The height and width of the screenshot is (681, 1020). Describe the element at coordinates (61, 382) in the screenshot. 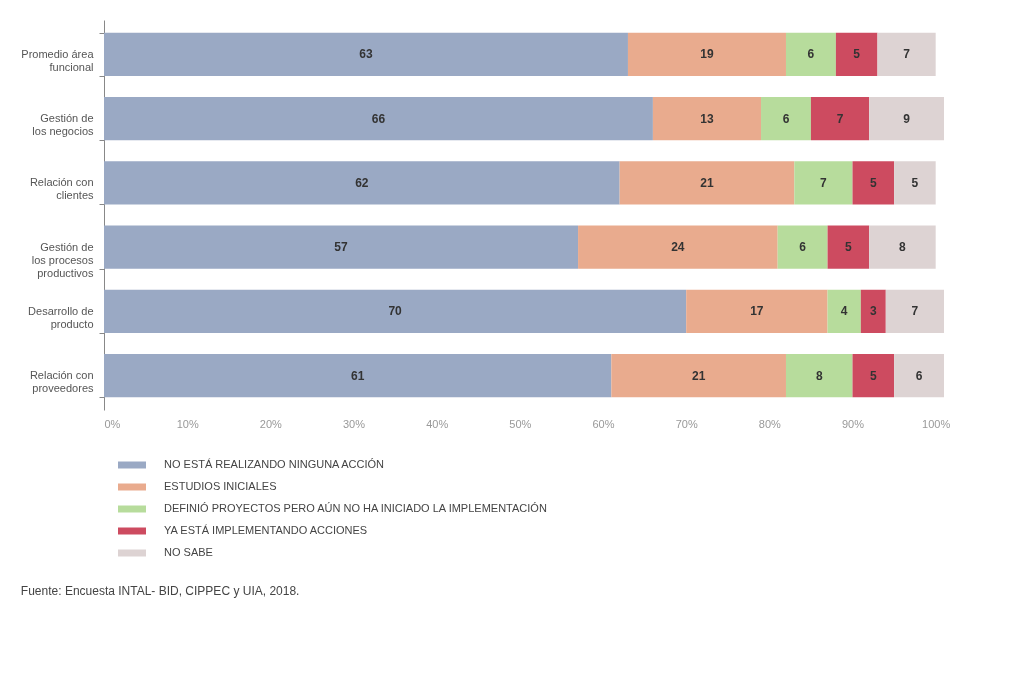

I see `y-tick-label: Relación con proveedores` at that location.